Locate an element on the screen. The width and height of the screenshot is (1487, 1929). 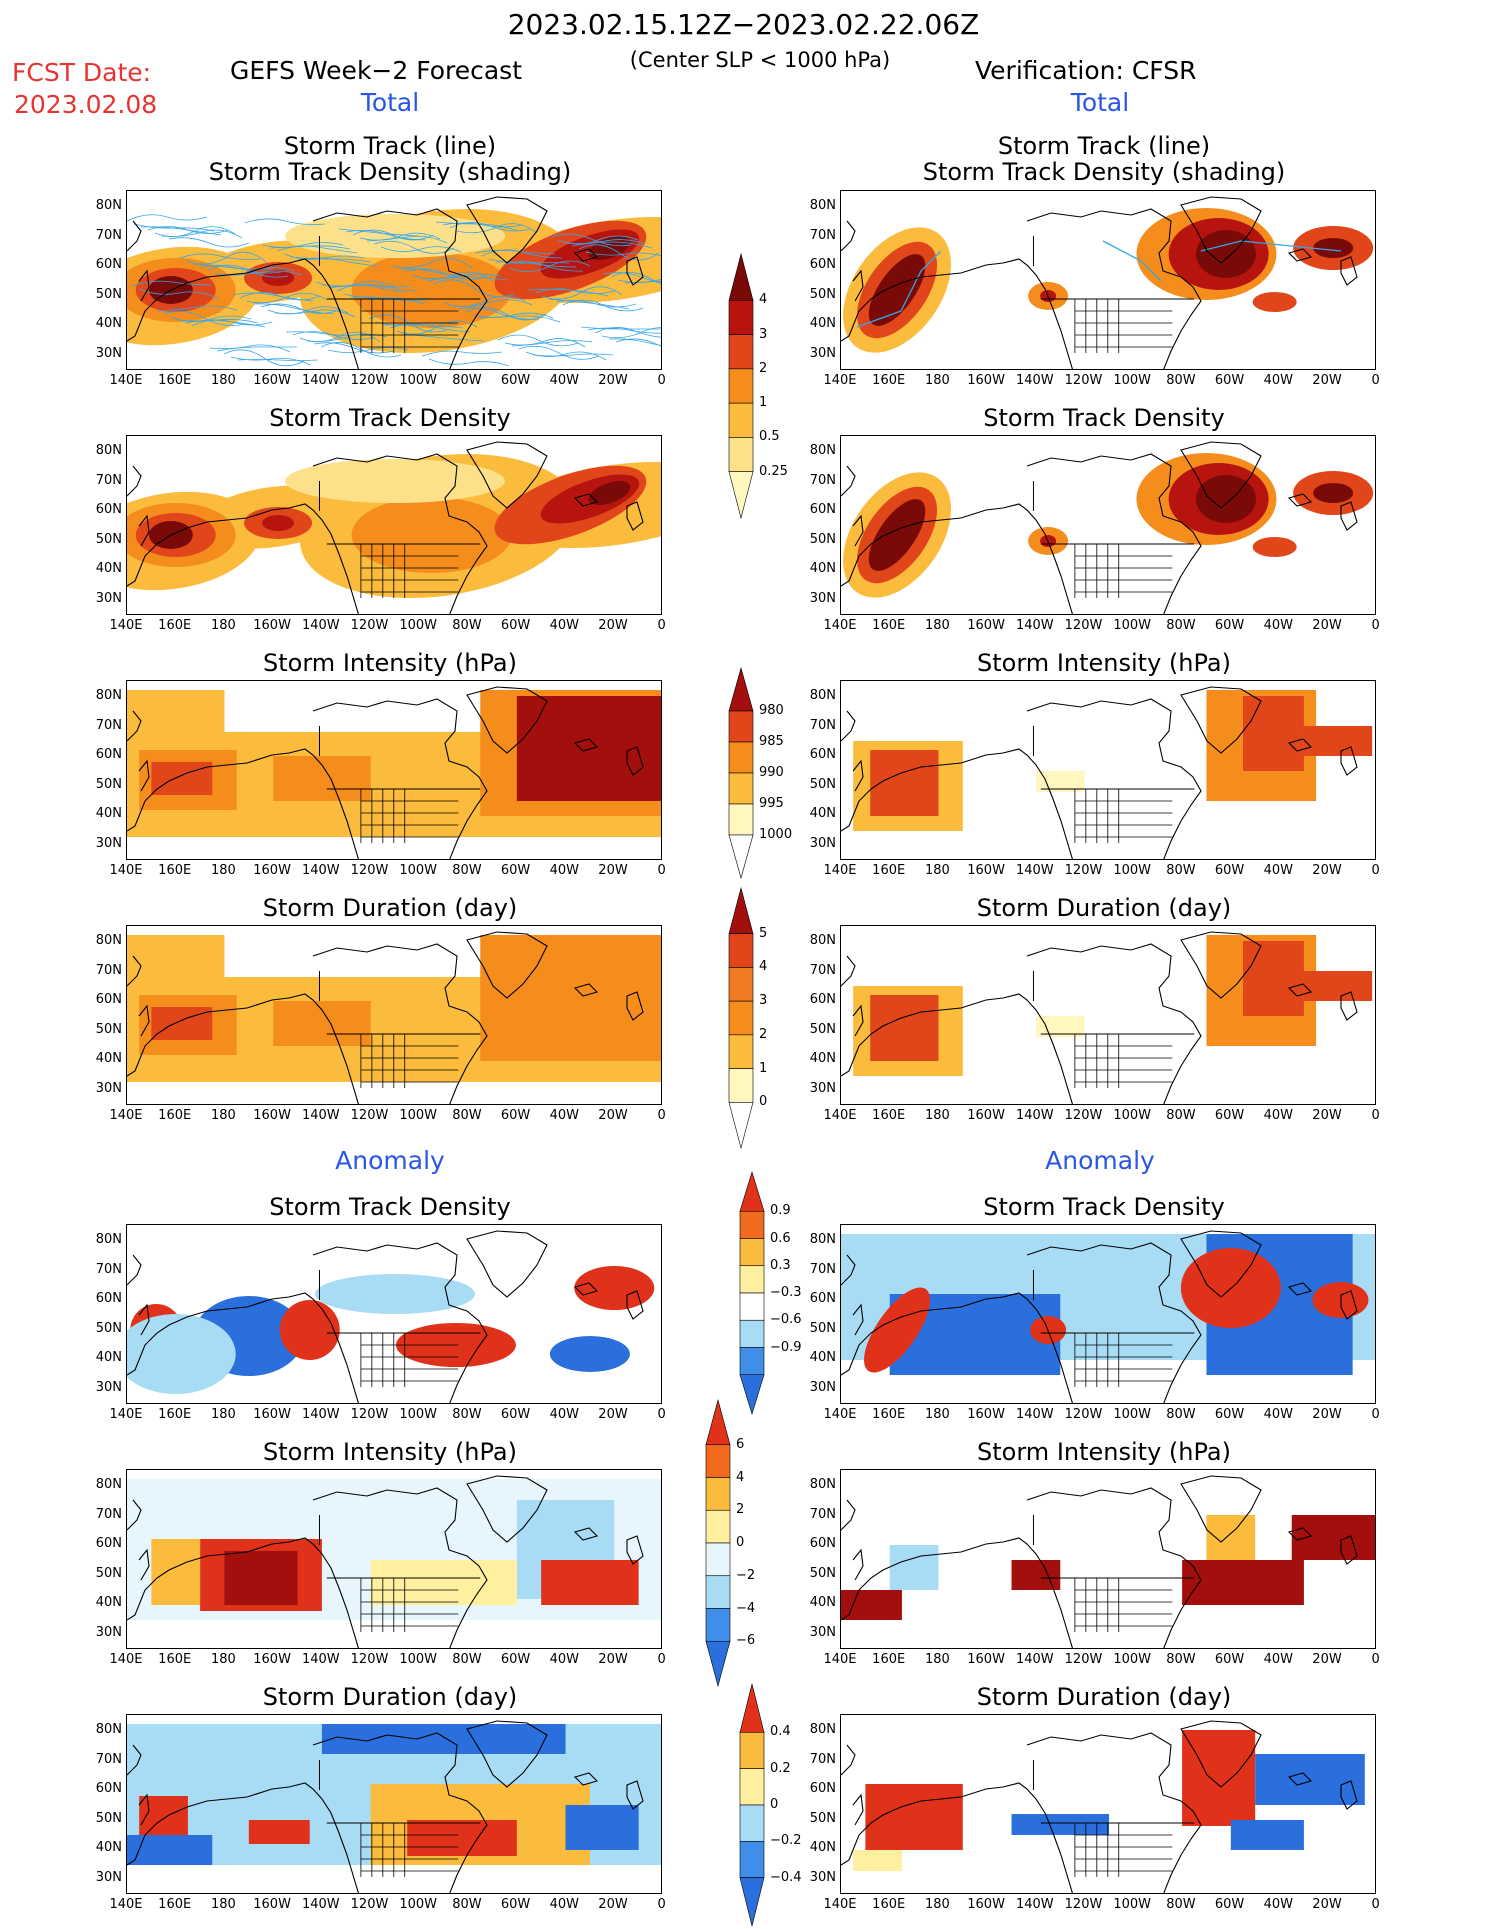
colorbar-level-label: 990 is located at coordinates (771, 772).